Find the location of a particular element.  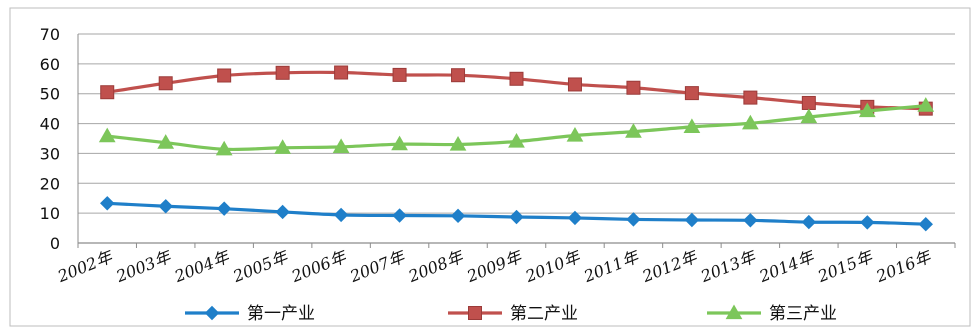

legend-label: 第二产业 is located at coordinates (544, 314).